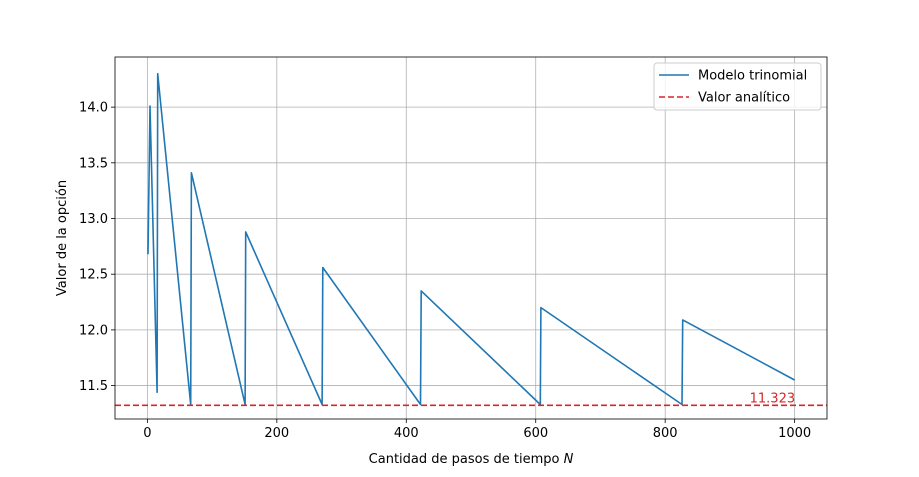  I want to click on x-tick-label: 600, so click(535, 433).